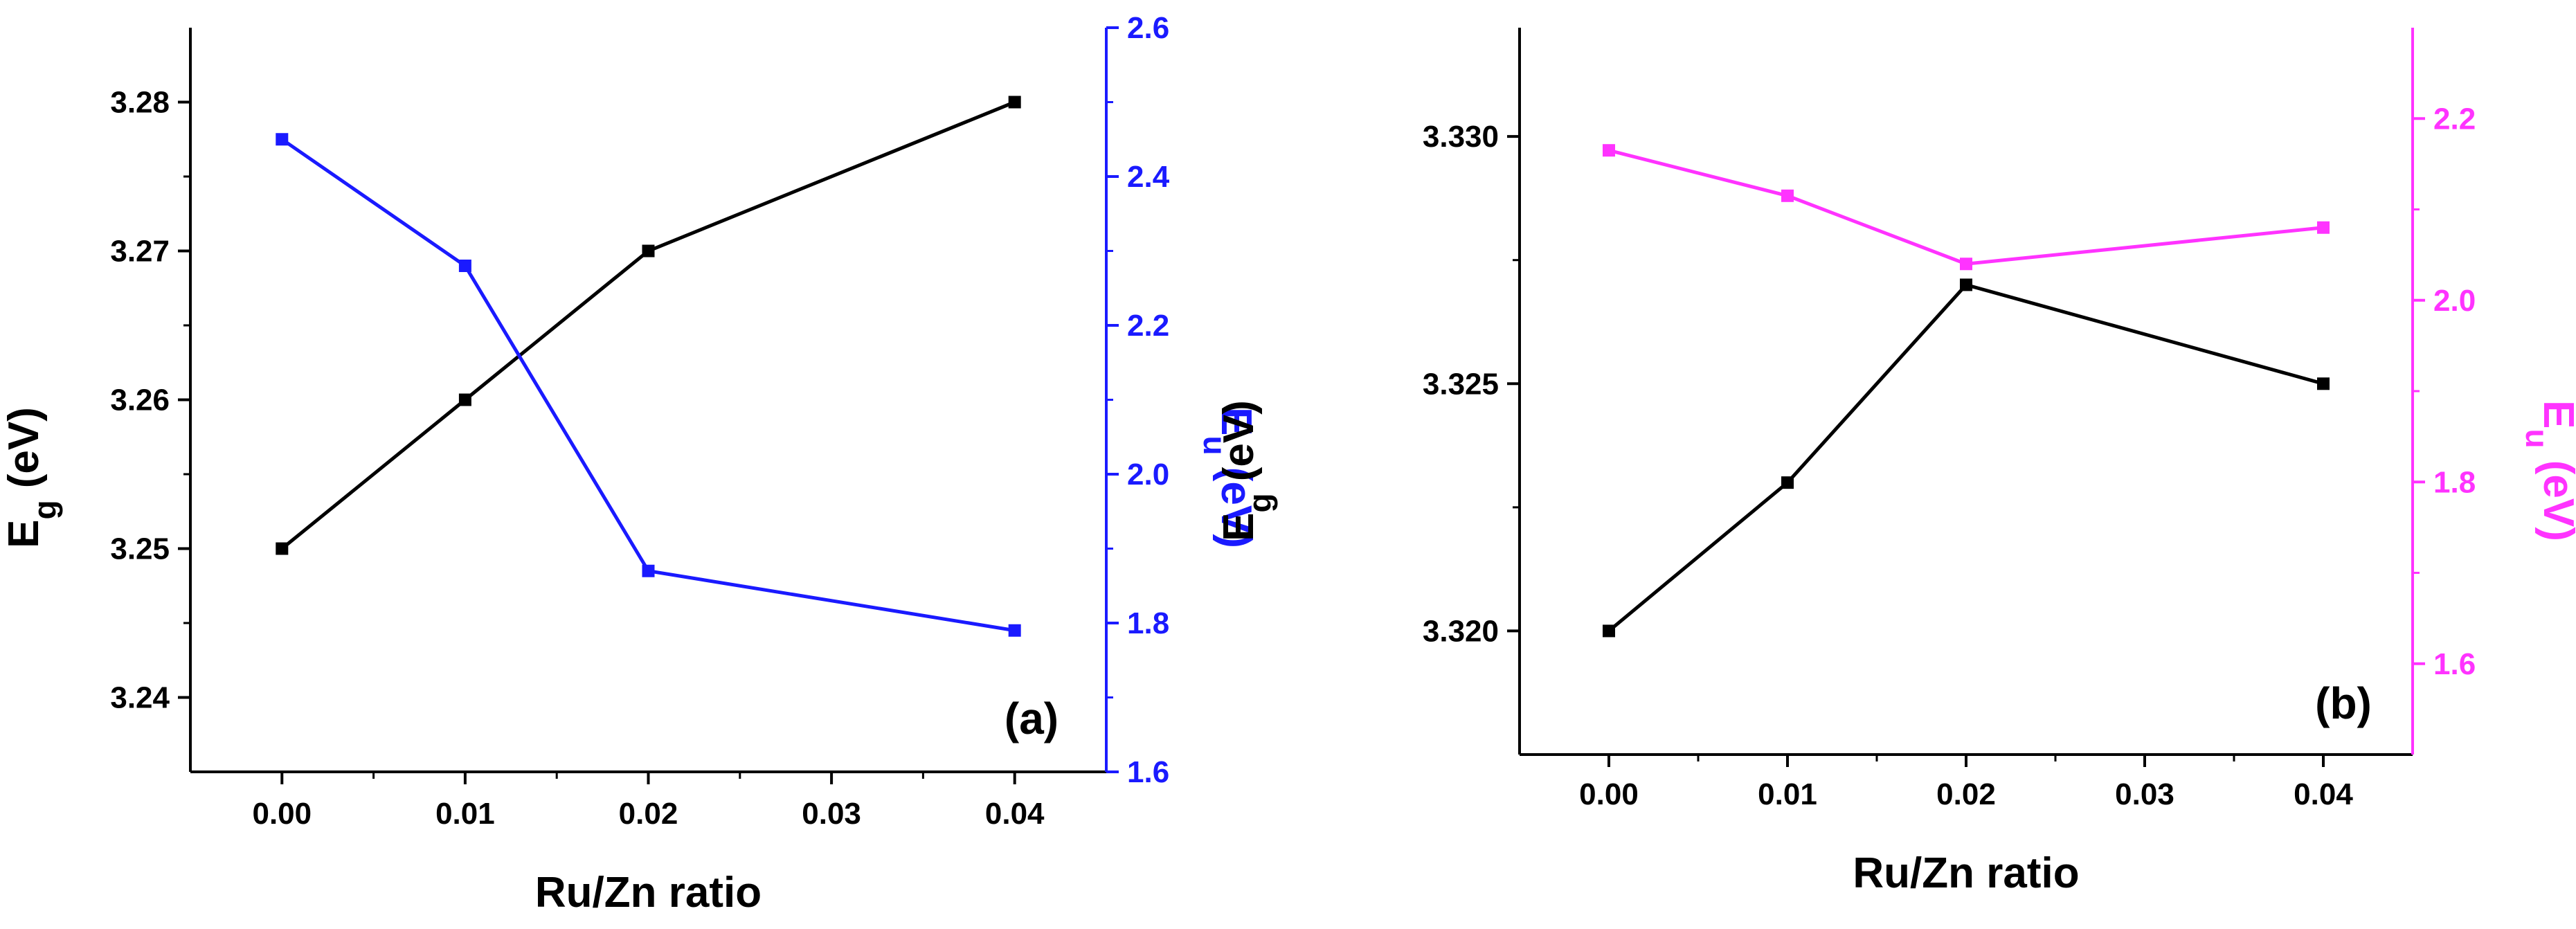 This screenshot has height=929, width=2576. Describe the element at coordinates (1148, 177) in the screenshot. I see `right-y-tick-label: 2.4` at that location.